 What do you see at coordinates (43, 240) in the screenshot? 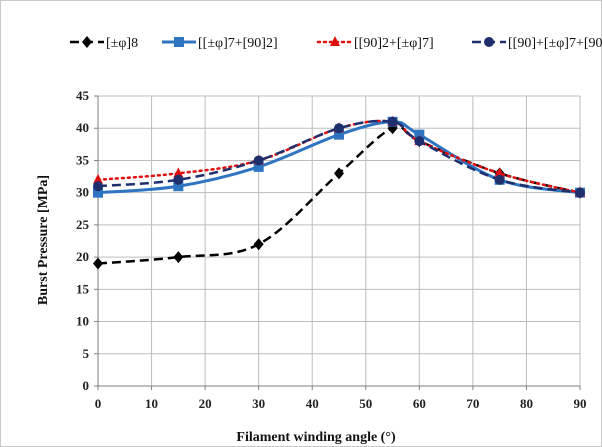
I see `y-axis-title: Burst Pressure [MPa]` at bounding box center [43, 240].